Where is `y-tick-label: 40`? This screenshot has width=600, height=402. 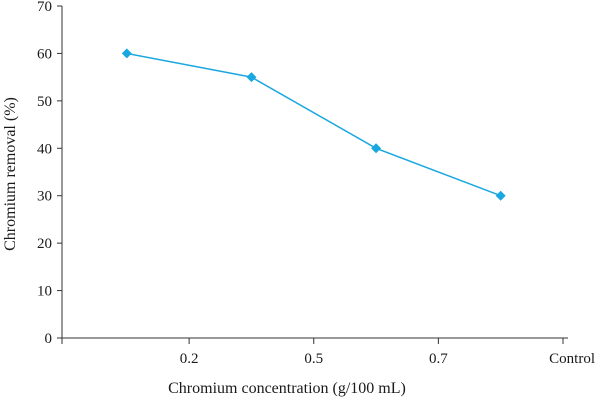
y-tick-label: 40 is located at coordinates (44, 149).